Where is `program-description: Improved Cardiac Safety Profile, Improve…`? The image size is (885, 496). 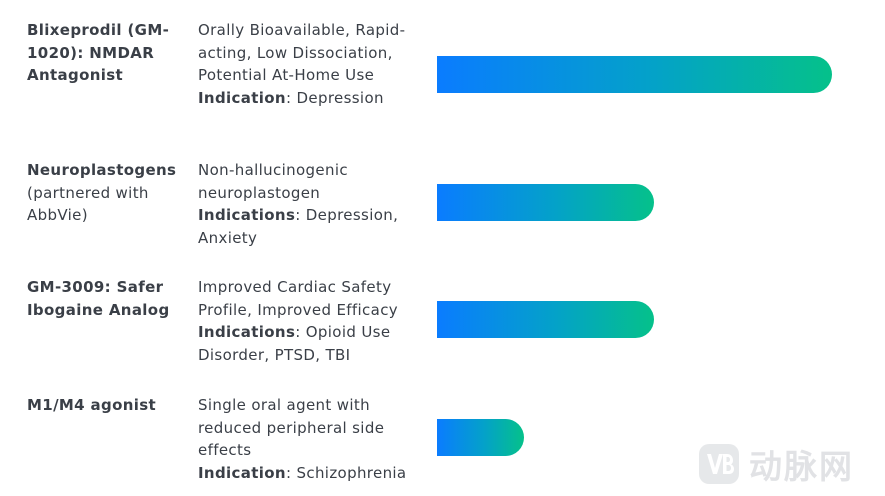
program-description: Improved Cardiac Safety Profile, Improve… is located at coordinates (310, 321).